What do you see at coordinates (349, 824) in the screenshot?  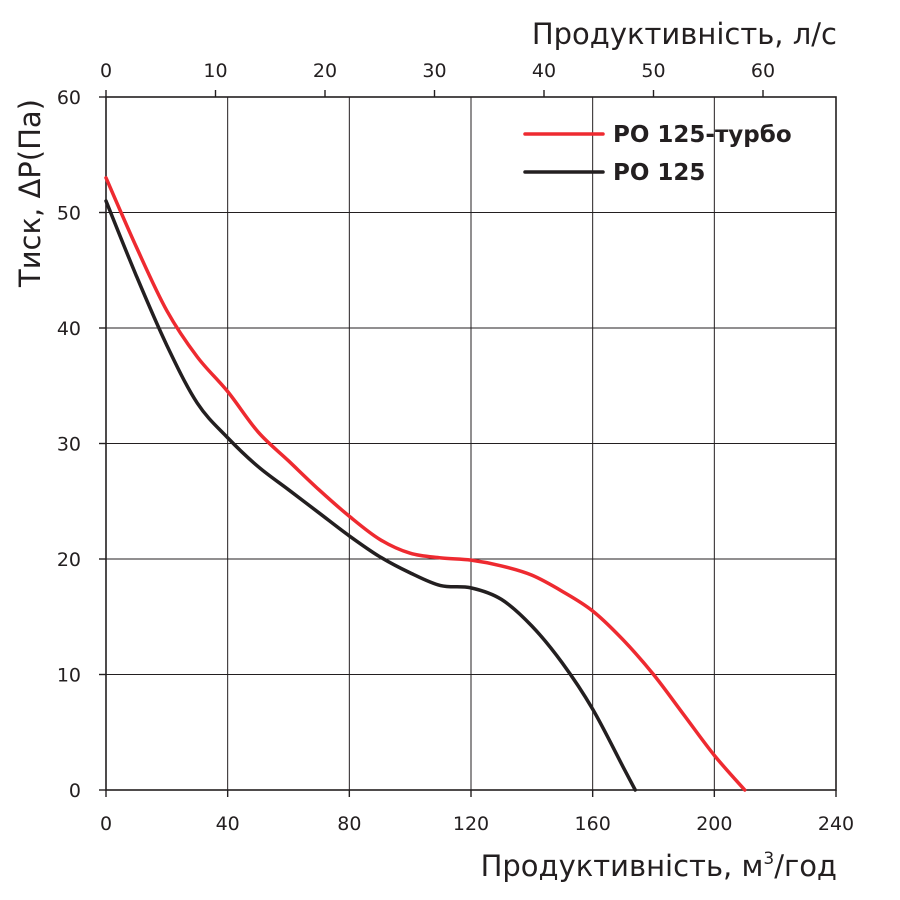 I see `x-bottom-tick-label: 80` at bounding box center [349, 824].